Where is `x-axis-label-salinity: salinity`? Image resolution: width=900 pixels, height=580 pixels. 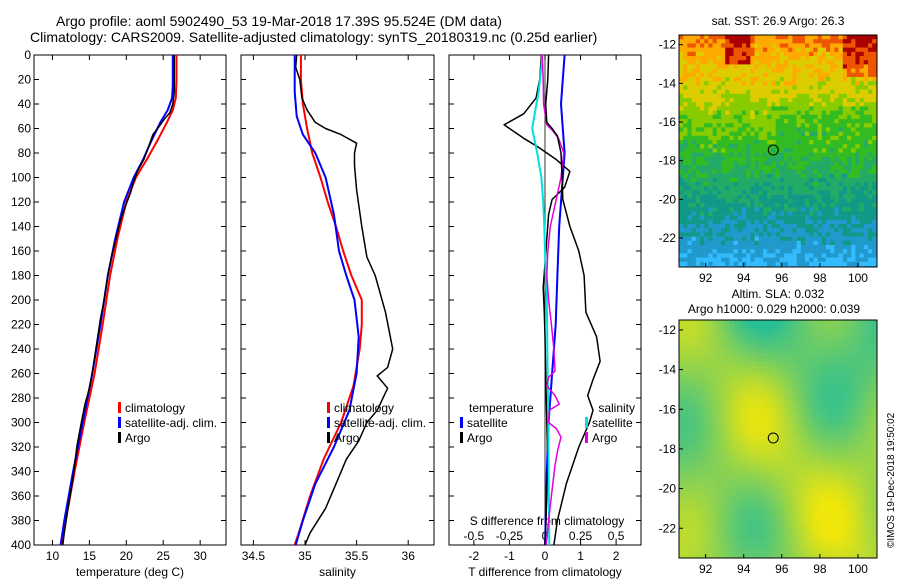
x-axis-label-salinity: salinity is located at coordinates (337, 572).